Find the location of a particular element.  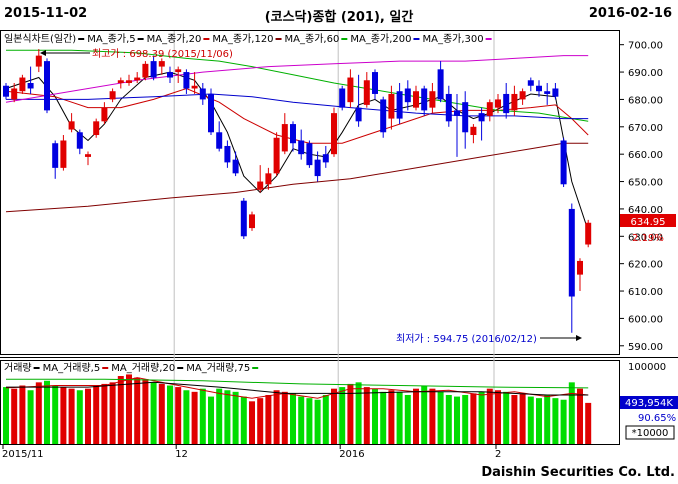

y-tick-label: 610.00 is located at coordinates (645, 292).